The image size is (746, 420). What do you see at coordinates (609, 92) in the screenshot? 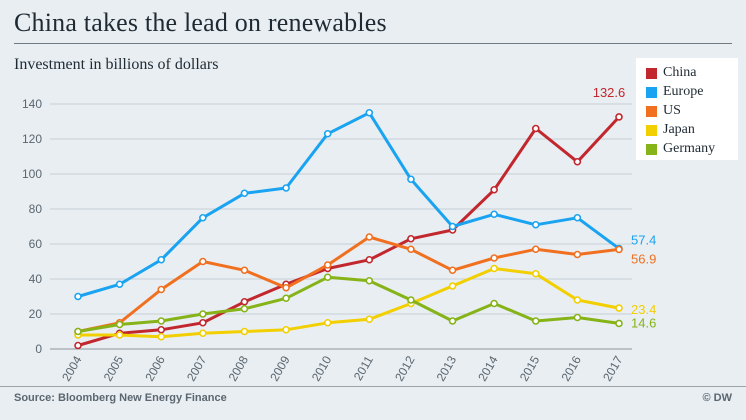
I see `end-label-china: 132.6` at bounding box center [609, 92].